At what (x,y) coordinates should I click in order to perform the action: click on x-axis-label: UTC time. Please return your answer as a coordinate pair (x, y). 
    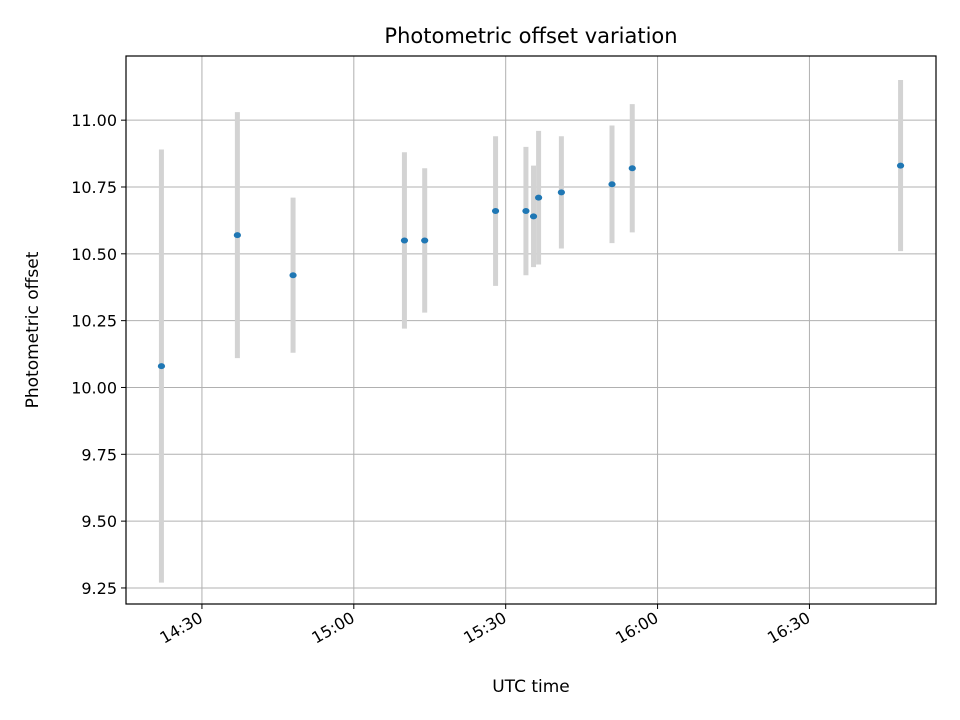
    Looking at the image, I should click on (531, 687).